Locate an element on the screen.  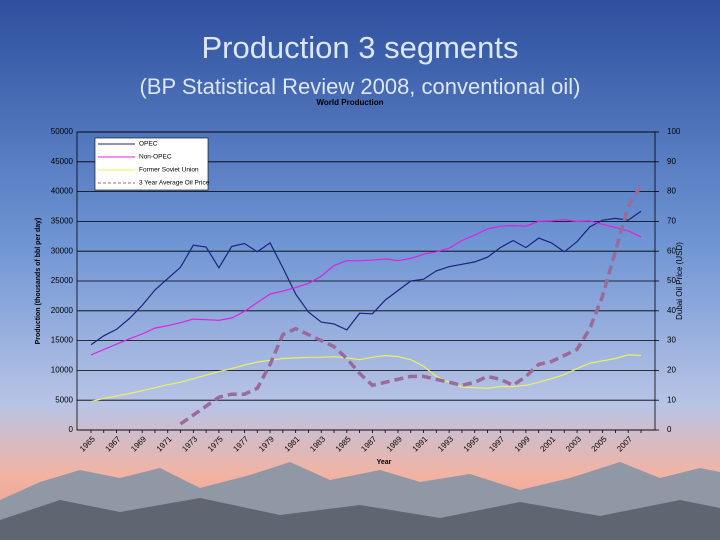
y2-tick-label: 20 is located at coordinates (671, 370).